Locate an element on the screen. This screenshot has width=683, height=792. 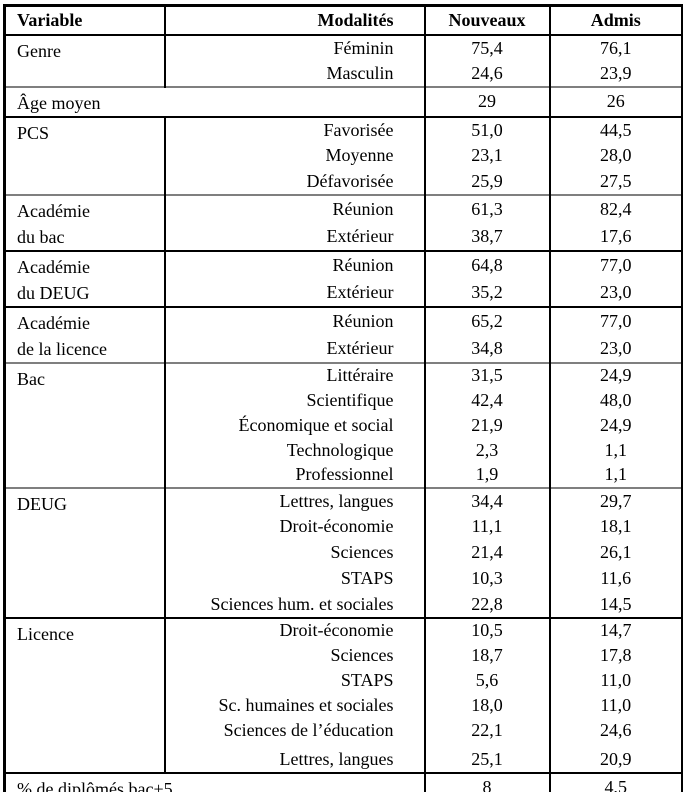
table-row: STAPS 10,3 11,6 is located at coordinates (344, 578).